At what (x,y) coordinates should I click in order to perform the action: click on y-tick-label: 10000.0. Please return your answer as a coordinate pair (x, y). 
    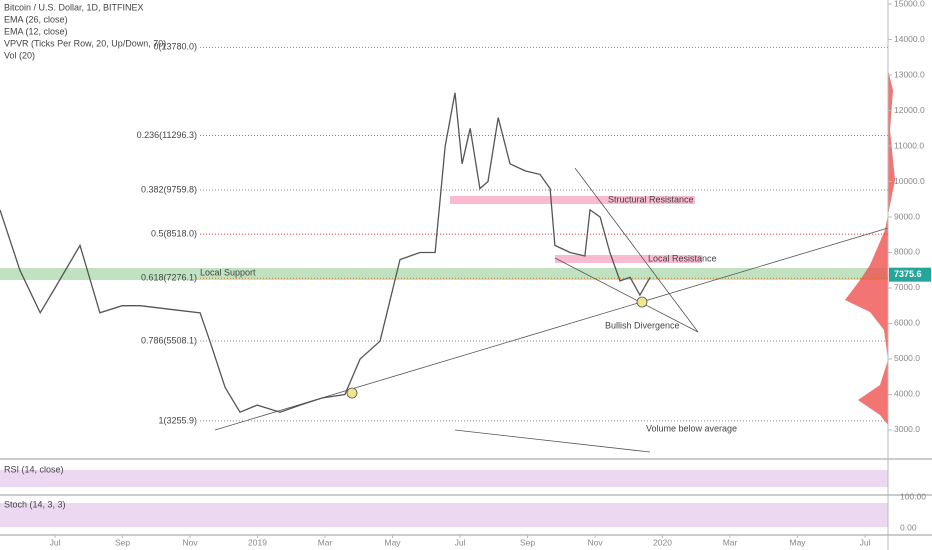
    Looking at the image, I should click on (909, 181).